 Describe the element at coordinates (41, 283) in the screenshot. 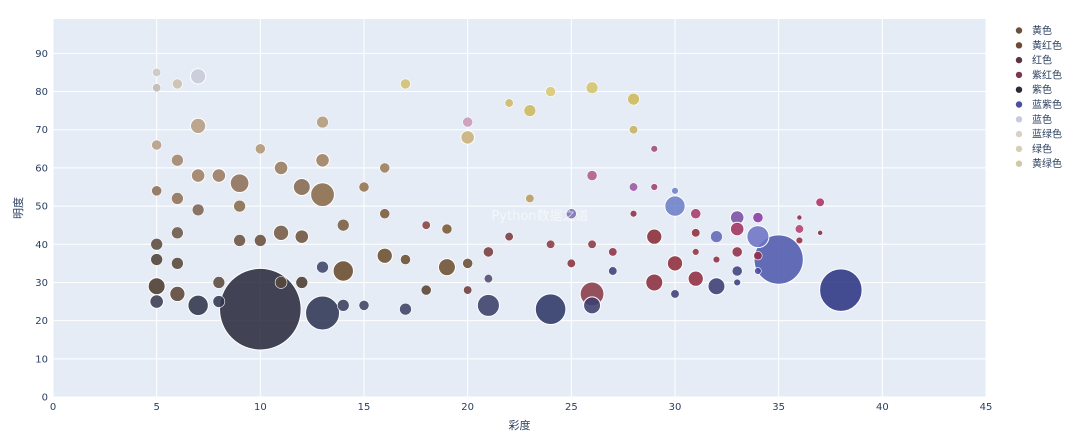

I see `y-tick-label: 30` at that location.